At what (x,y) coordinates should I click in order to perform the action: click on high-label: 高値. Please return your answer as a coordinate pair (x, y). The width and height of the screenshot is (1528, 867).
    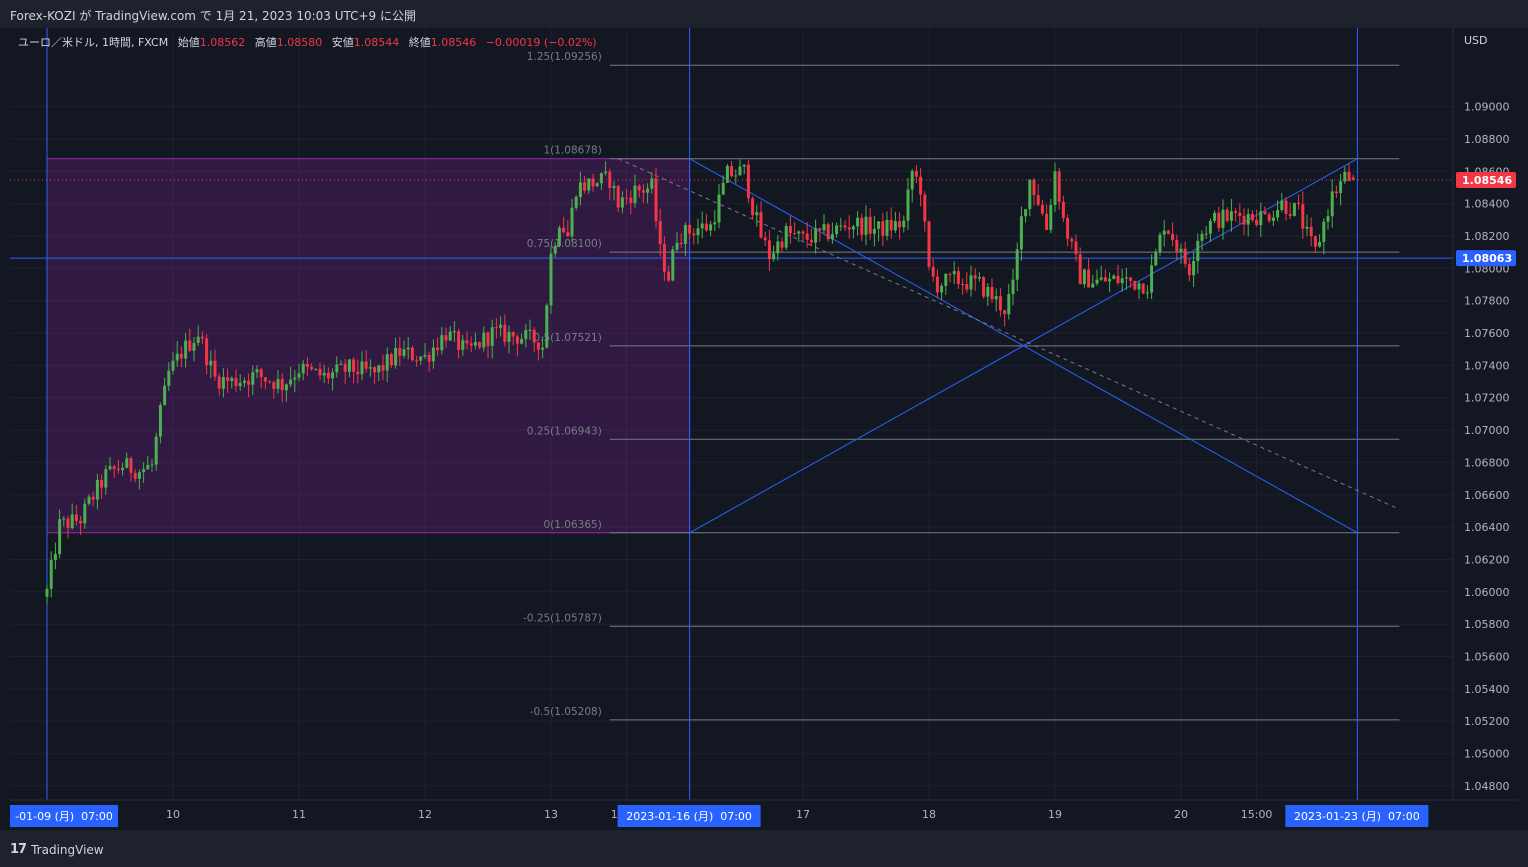
    Looking at the image, I should click on (265, 42).